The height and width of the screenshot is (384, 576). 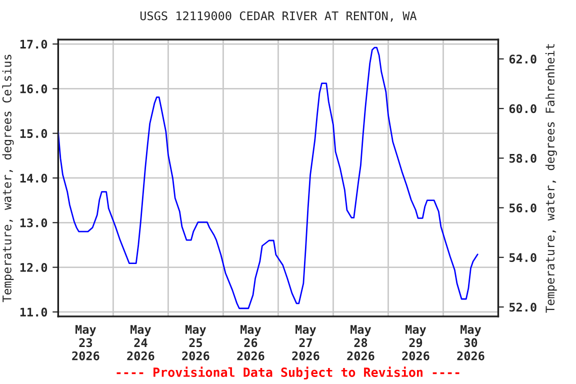 I want to click on y2-axis-title: Temperature, water, degrees Fahrenheit, so click(x=551, y=178).